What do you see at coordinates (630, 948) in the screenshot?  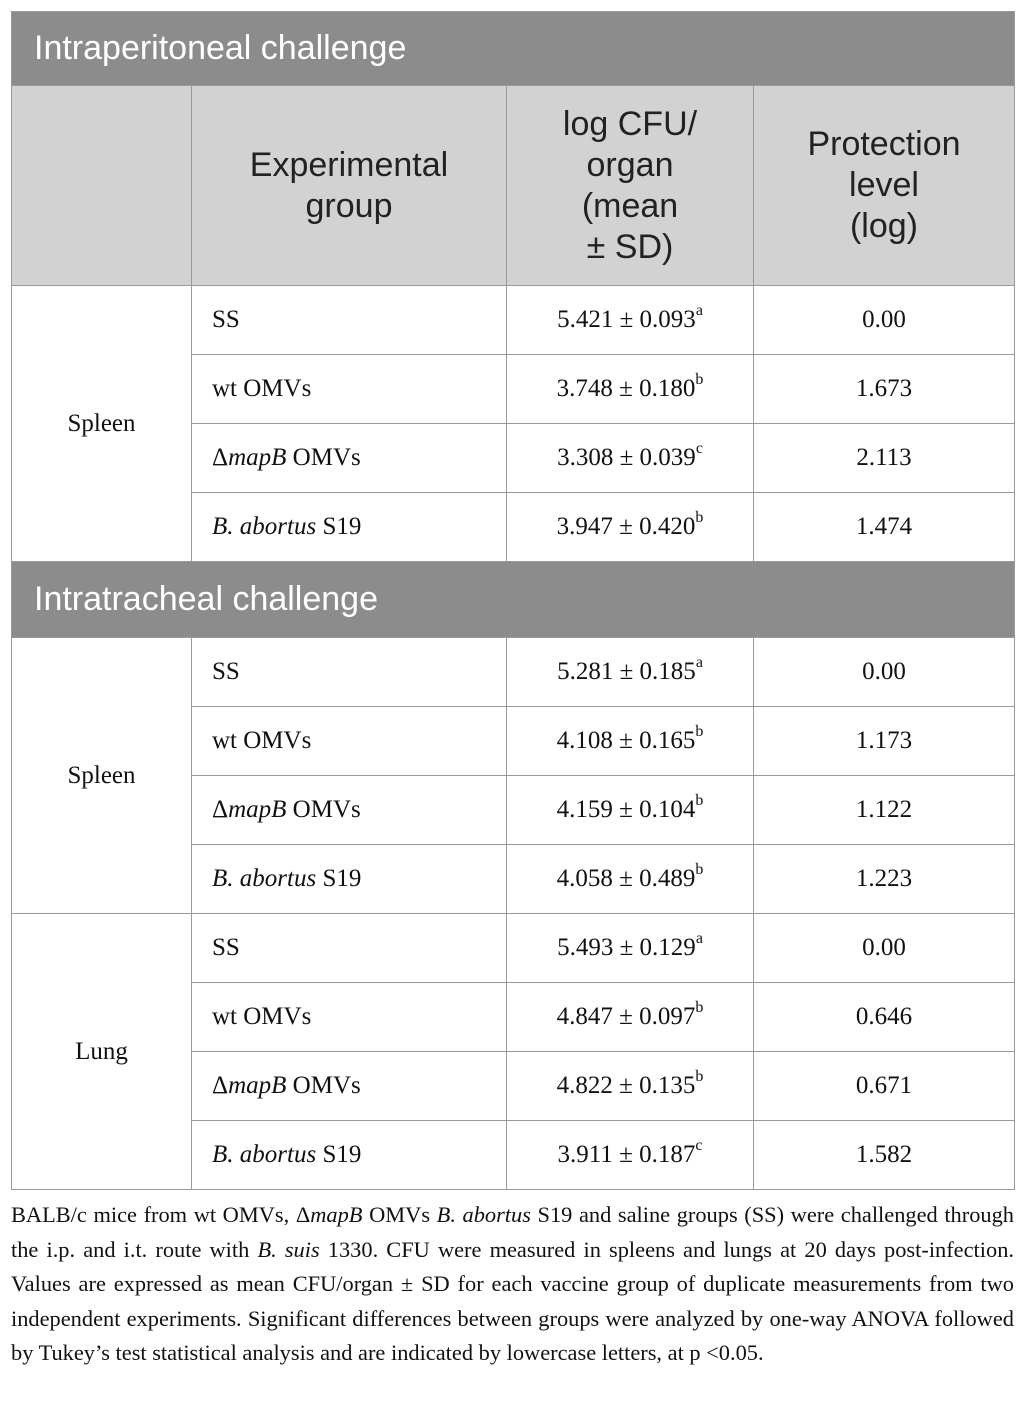 I see `cfu-cell: 5.493 ± 0.129a` at bounding box center [630, 948].